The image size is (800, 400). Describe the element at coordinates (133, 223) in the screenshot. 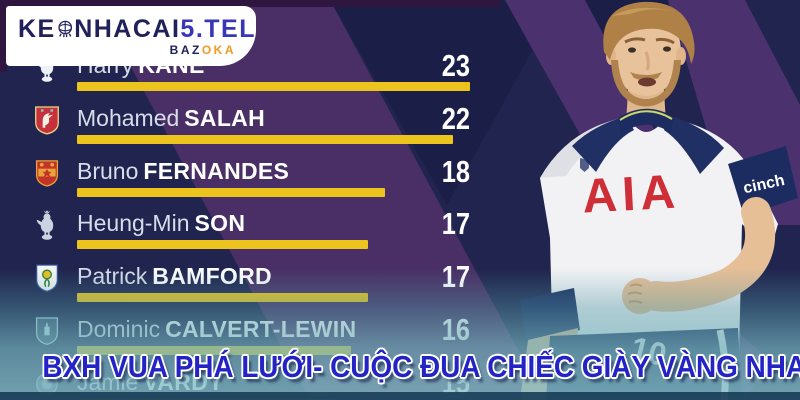

I see `player-first-name: Heung-Min` at that location.